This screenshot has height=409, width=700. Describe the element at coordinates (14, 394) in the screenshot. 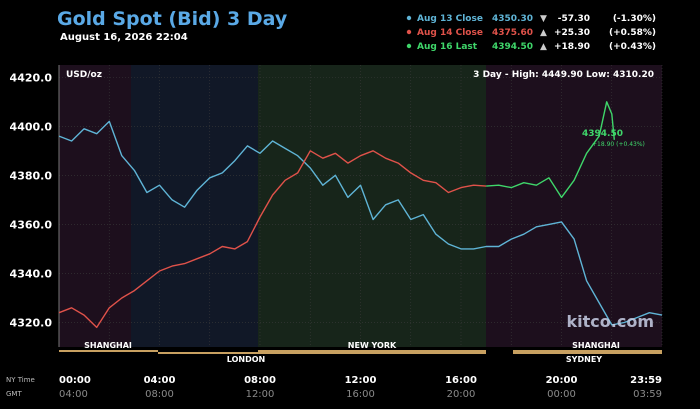

I see `gmt-label: GMT` at that location.